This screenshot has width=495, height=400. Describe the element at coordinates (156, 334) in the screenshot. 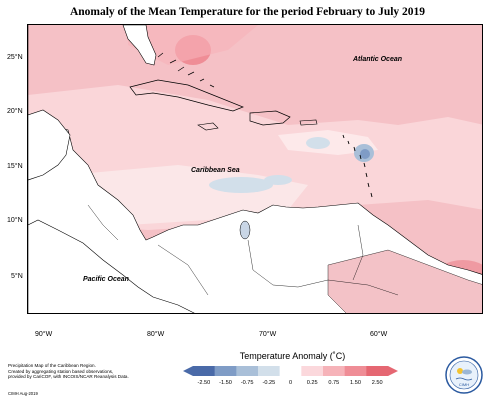

I see `lon-tick-label: 80°W` at that location.